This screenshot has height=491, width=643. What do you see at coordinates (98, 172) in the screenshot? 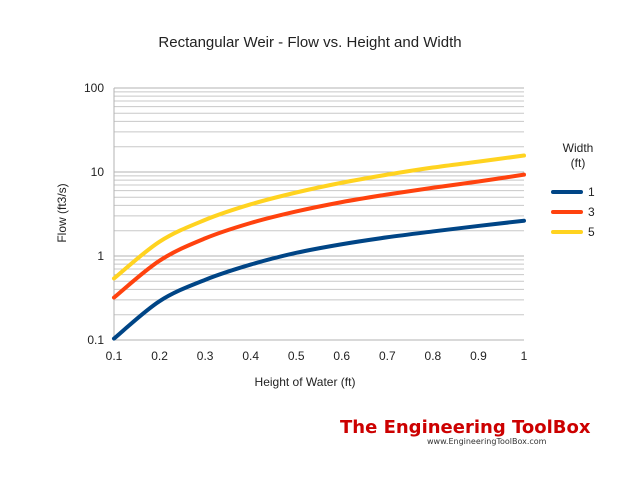
I see `y-tick-label: 10` at bounding box center [98, 172].